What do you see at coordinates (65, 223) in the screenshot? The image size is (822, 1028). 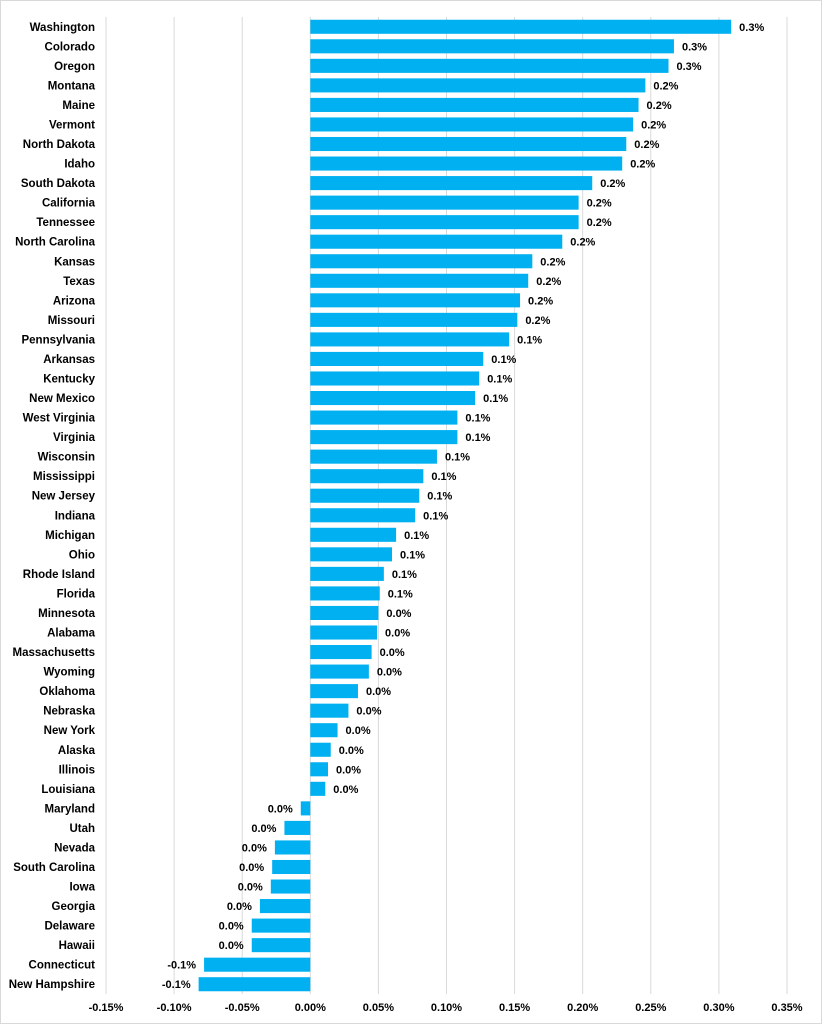 I see `category-label: Tennessee` at bounding box center [65, 223].